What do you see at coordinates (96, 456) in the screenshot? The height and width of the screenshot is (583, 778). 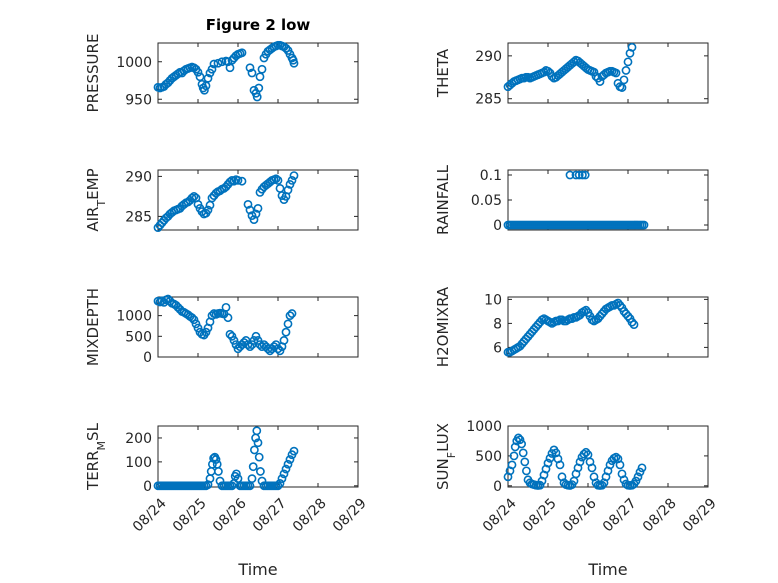 I see `y-axis-label: TERRMSL` at bounding box center [96, 456].